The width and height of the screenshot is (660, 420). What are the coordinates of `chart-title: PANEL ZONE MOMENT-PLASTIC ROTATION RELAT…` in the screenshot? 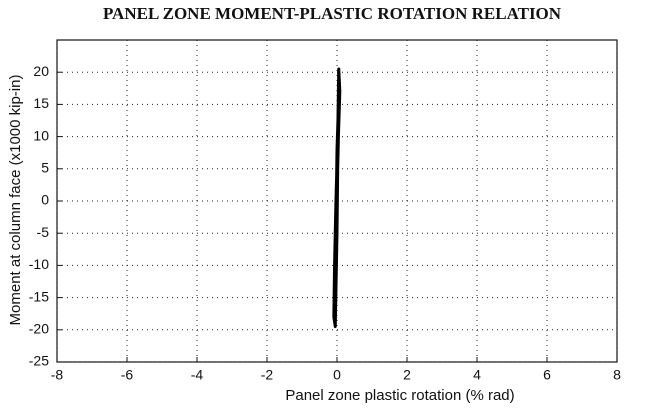 It's located at (332, 13).